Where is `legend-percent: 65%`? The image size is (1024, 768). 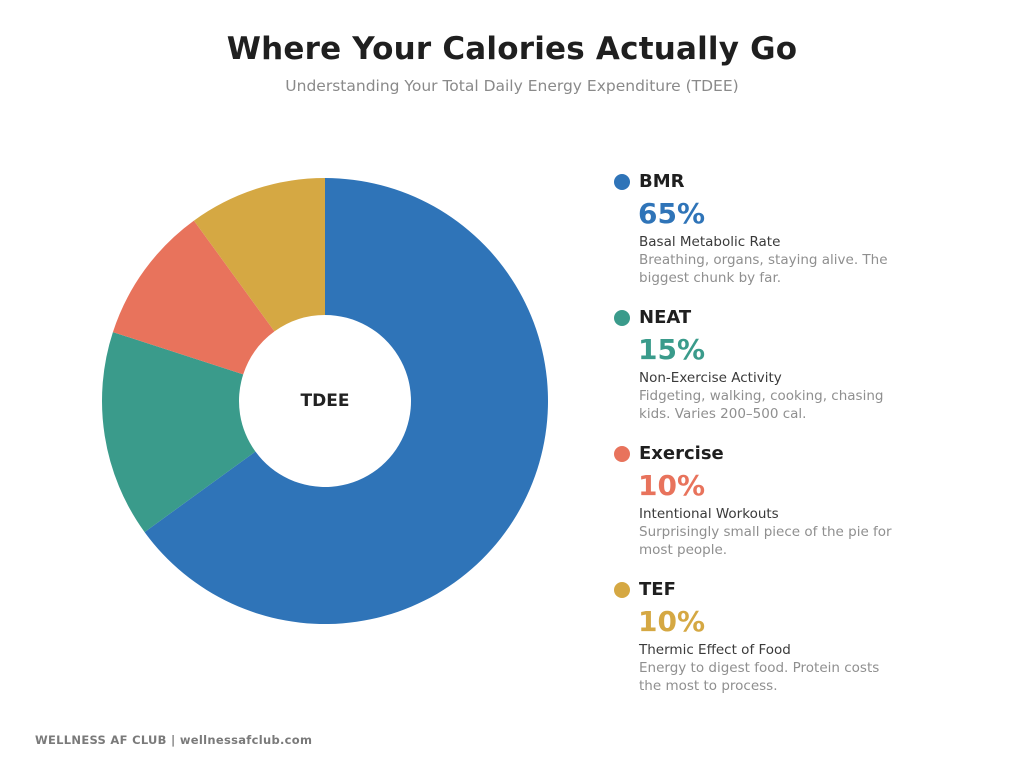 legend-percent: 65% is located at coordinates (672, 213).